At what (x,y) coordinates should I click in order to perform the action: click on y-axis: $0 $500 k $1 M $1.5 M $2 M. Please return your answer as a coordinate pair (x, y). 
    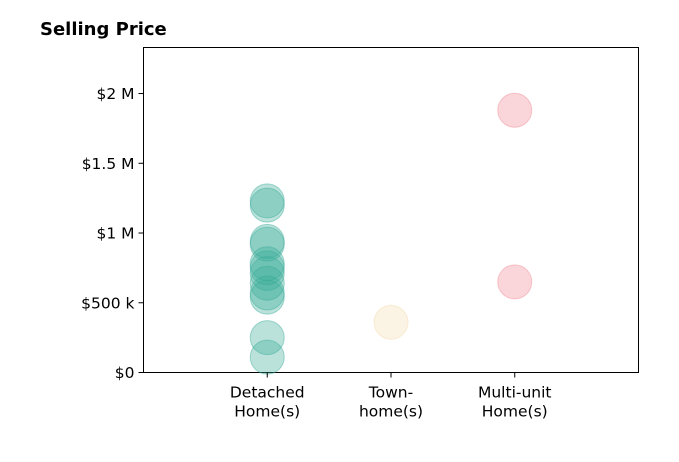
    Looking at the image, I should click on (112, 233).